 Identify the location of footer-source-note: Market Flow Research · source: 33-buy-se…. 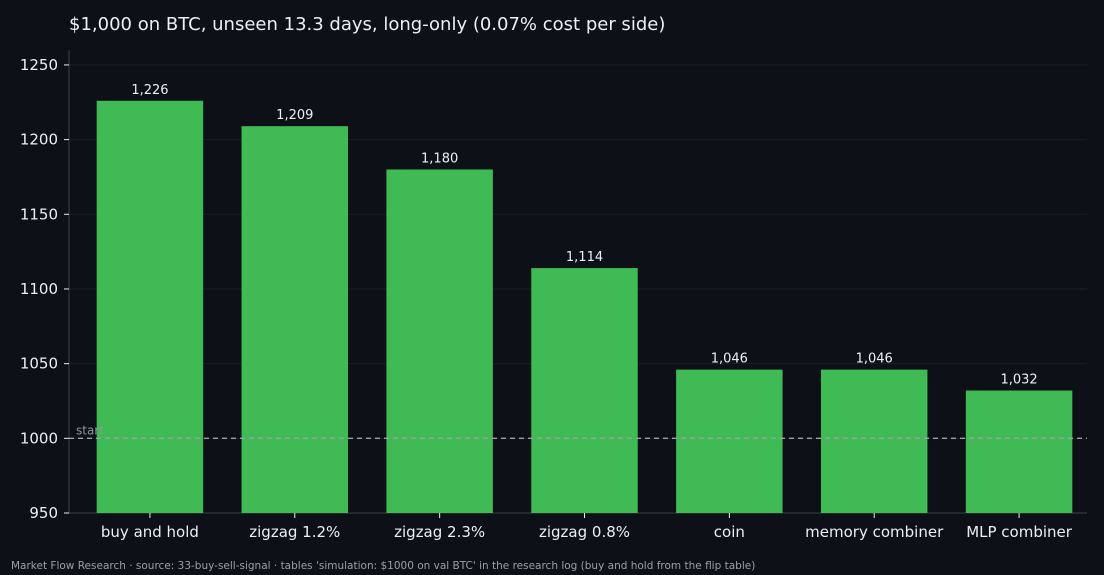
(383, 566).